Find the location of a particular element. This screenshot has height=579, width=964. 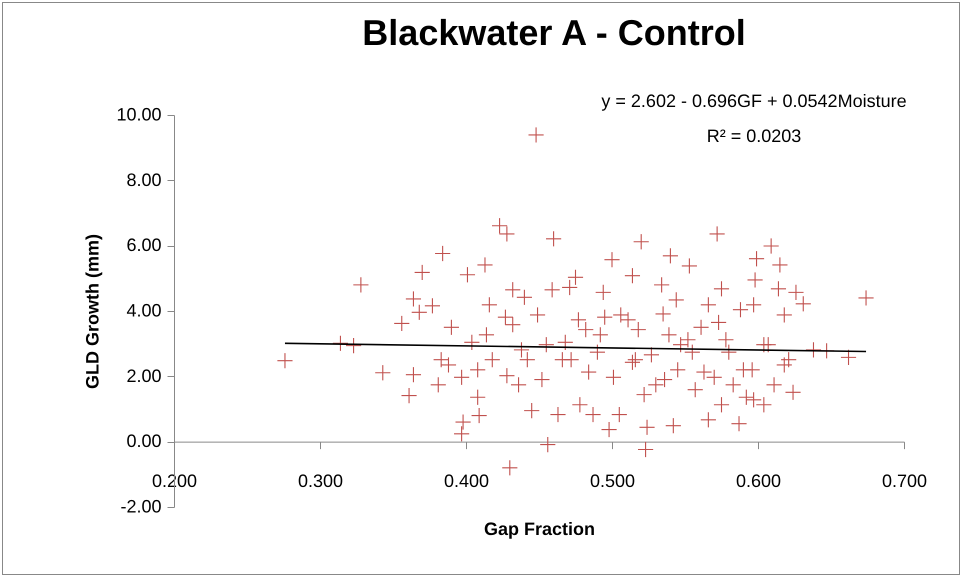

x-tick-label: 0.300 is located at coordinates (321, 481).